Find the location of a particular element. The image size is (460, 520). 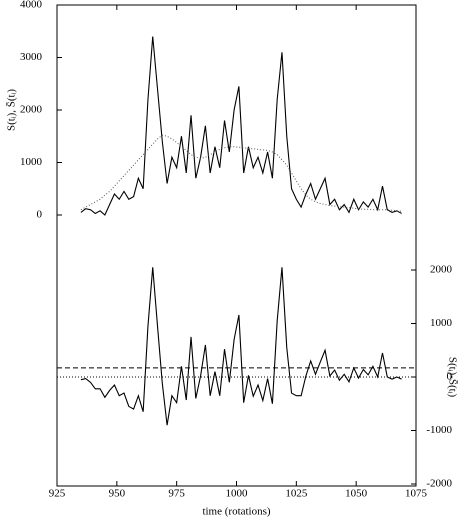

x-tick-label: 925 is located at coordinates (57, 494).